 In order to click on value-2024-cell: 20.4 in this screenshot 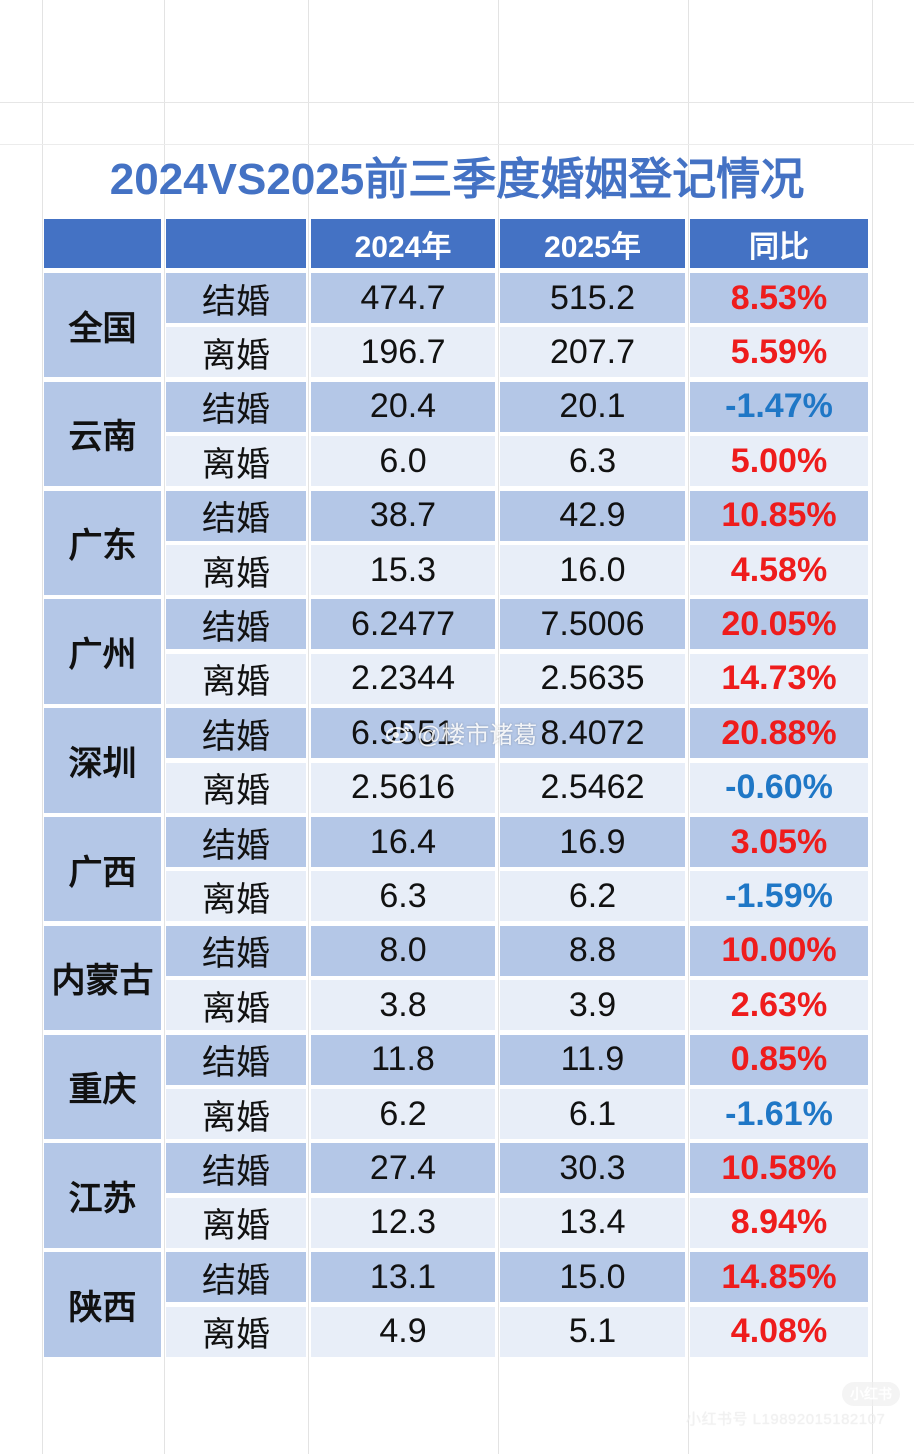, I will do `click(403, 406)`.